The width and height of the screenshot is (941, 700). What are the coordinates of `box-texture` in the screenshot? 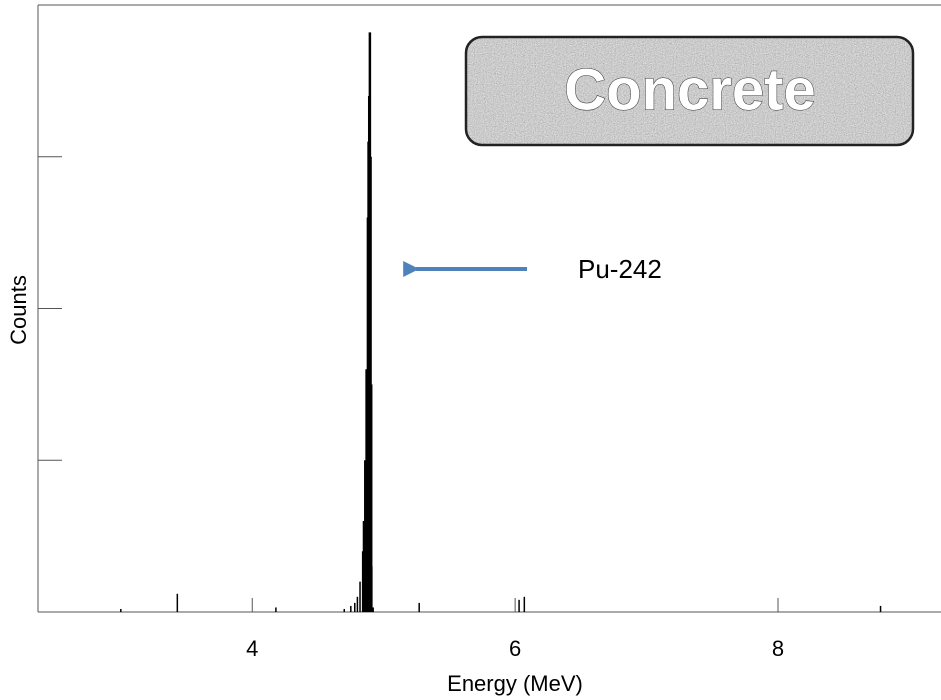 It's located at (689, 91).